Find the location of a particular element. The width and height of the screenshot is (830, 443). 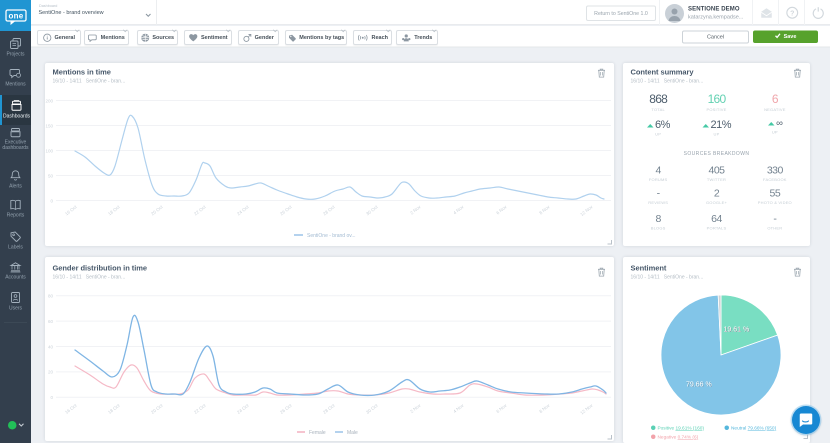

svg-text: one is located at coordinates (16, 16).